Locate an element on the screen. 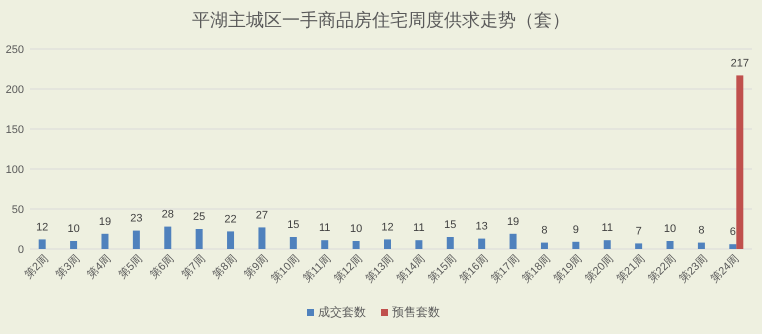 The height and width of the screenshot is (334, 762). y-tick-label: 200 is located at coordinates (15, 90).